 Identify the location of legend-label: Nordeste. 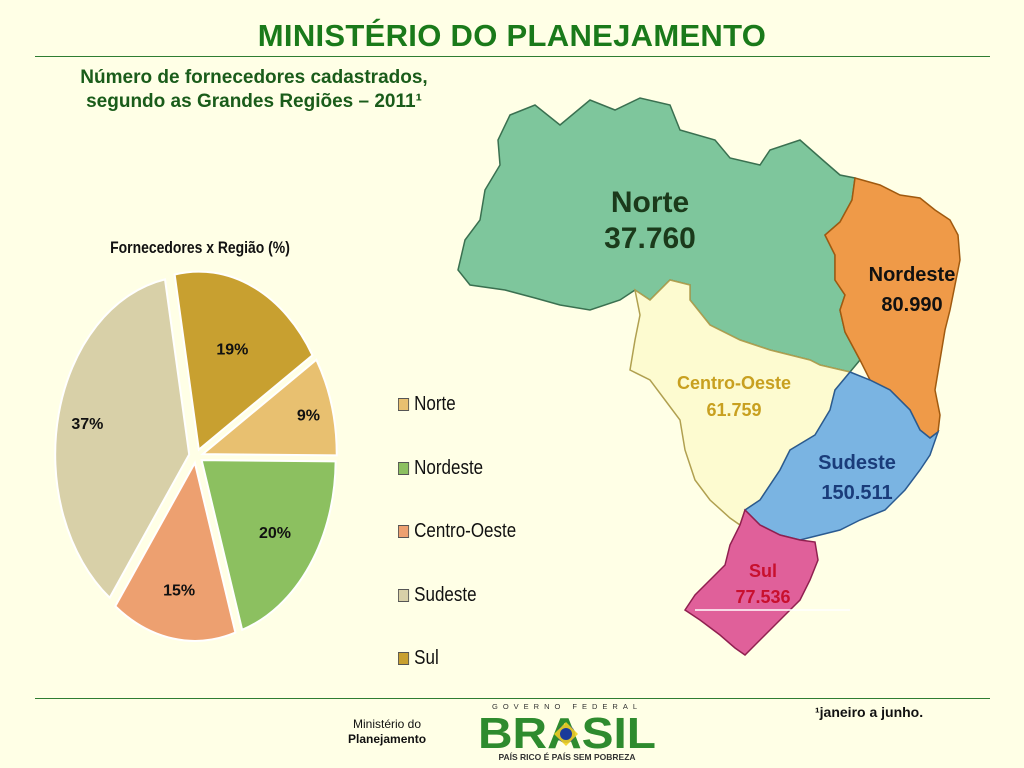
(449, 467).